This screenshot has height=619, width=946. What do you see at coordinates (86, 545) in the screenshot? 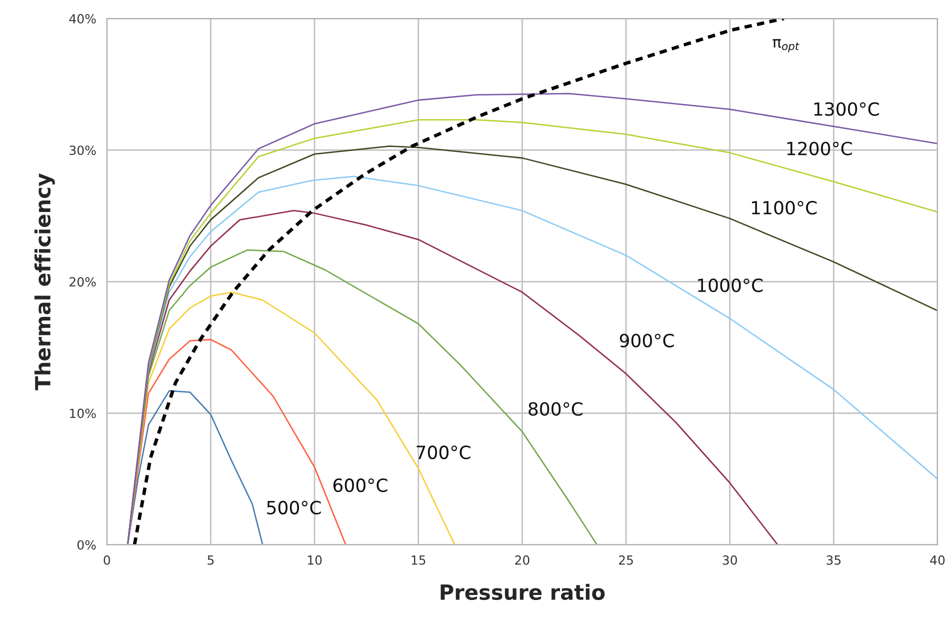
I see `y-tick-label: 0%` at bounding box center [86, 545].